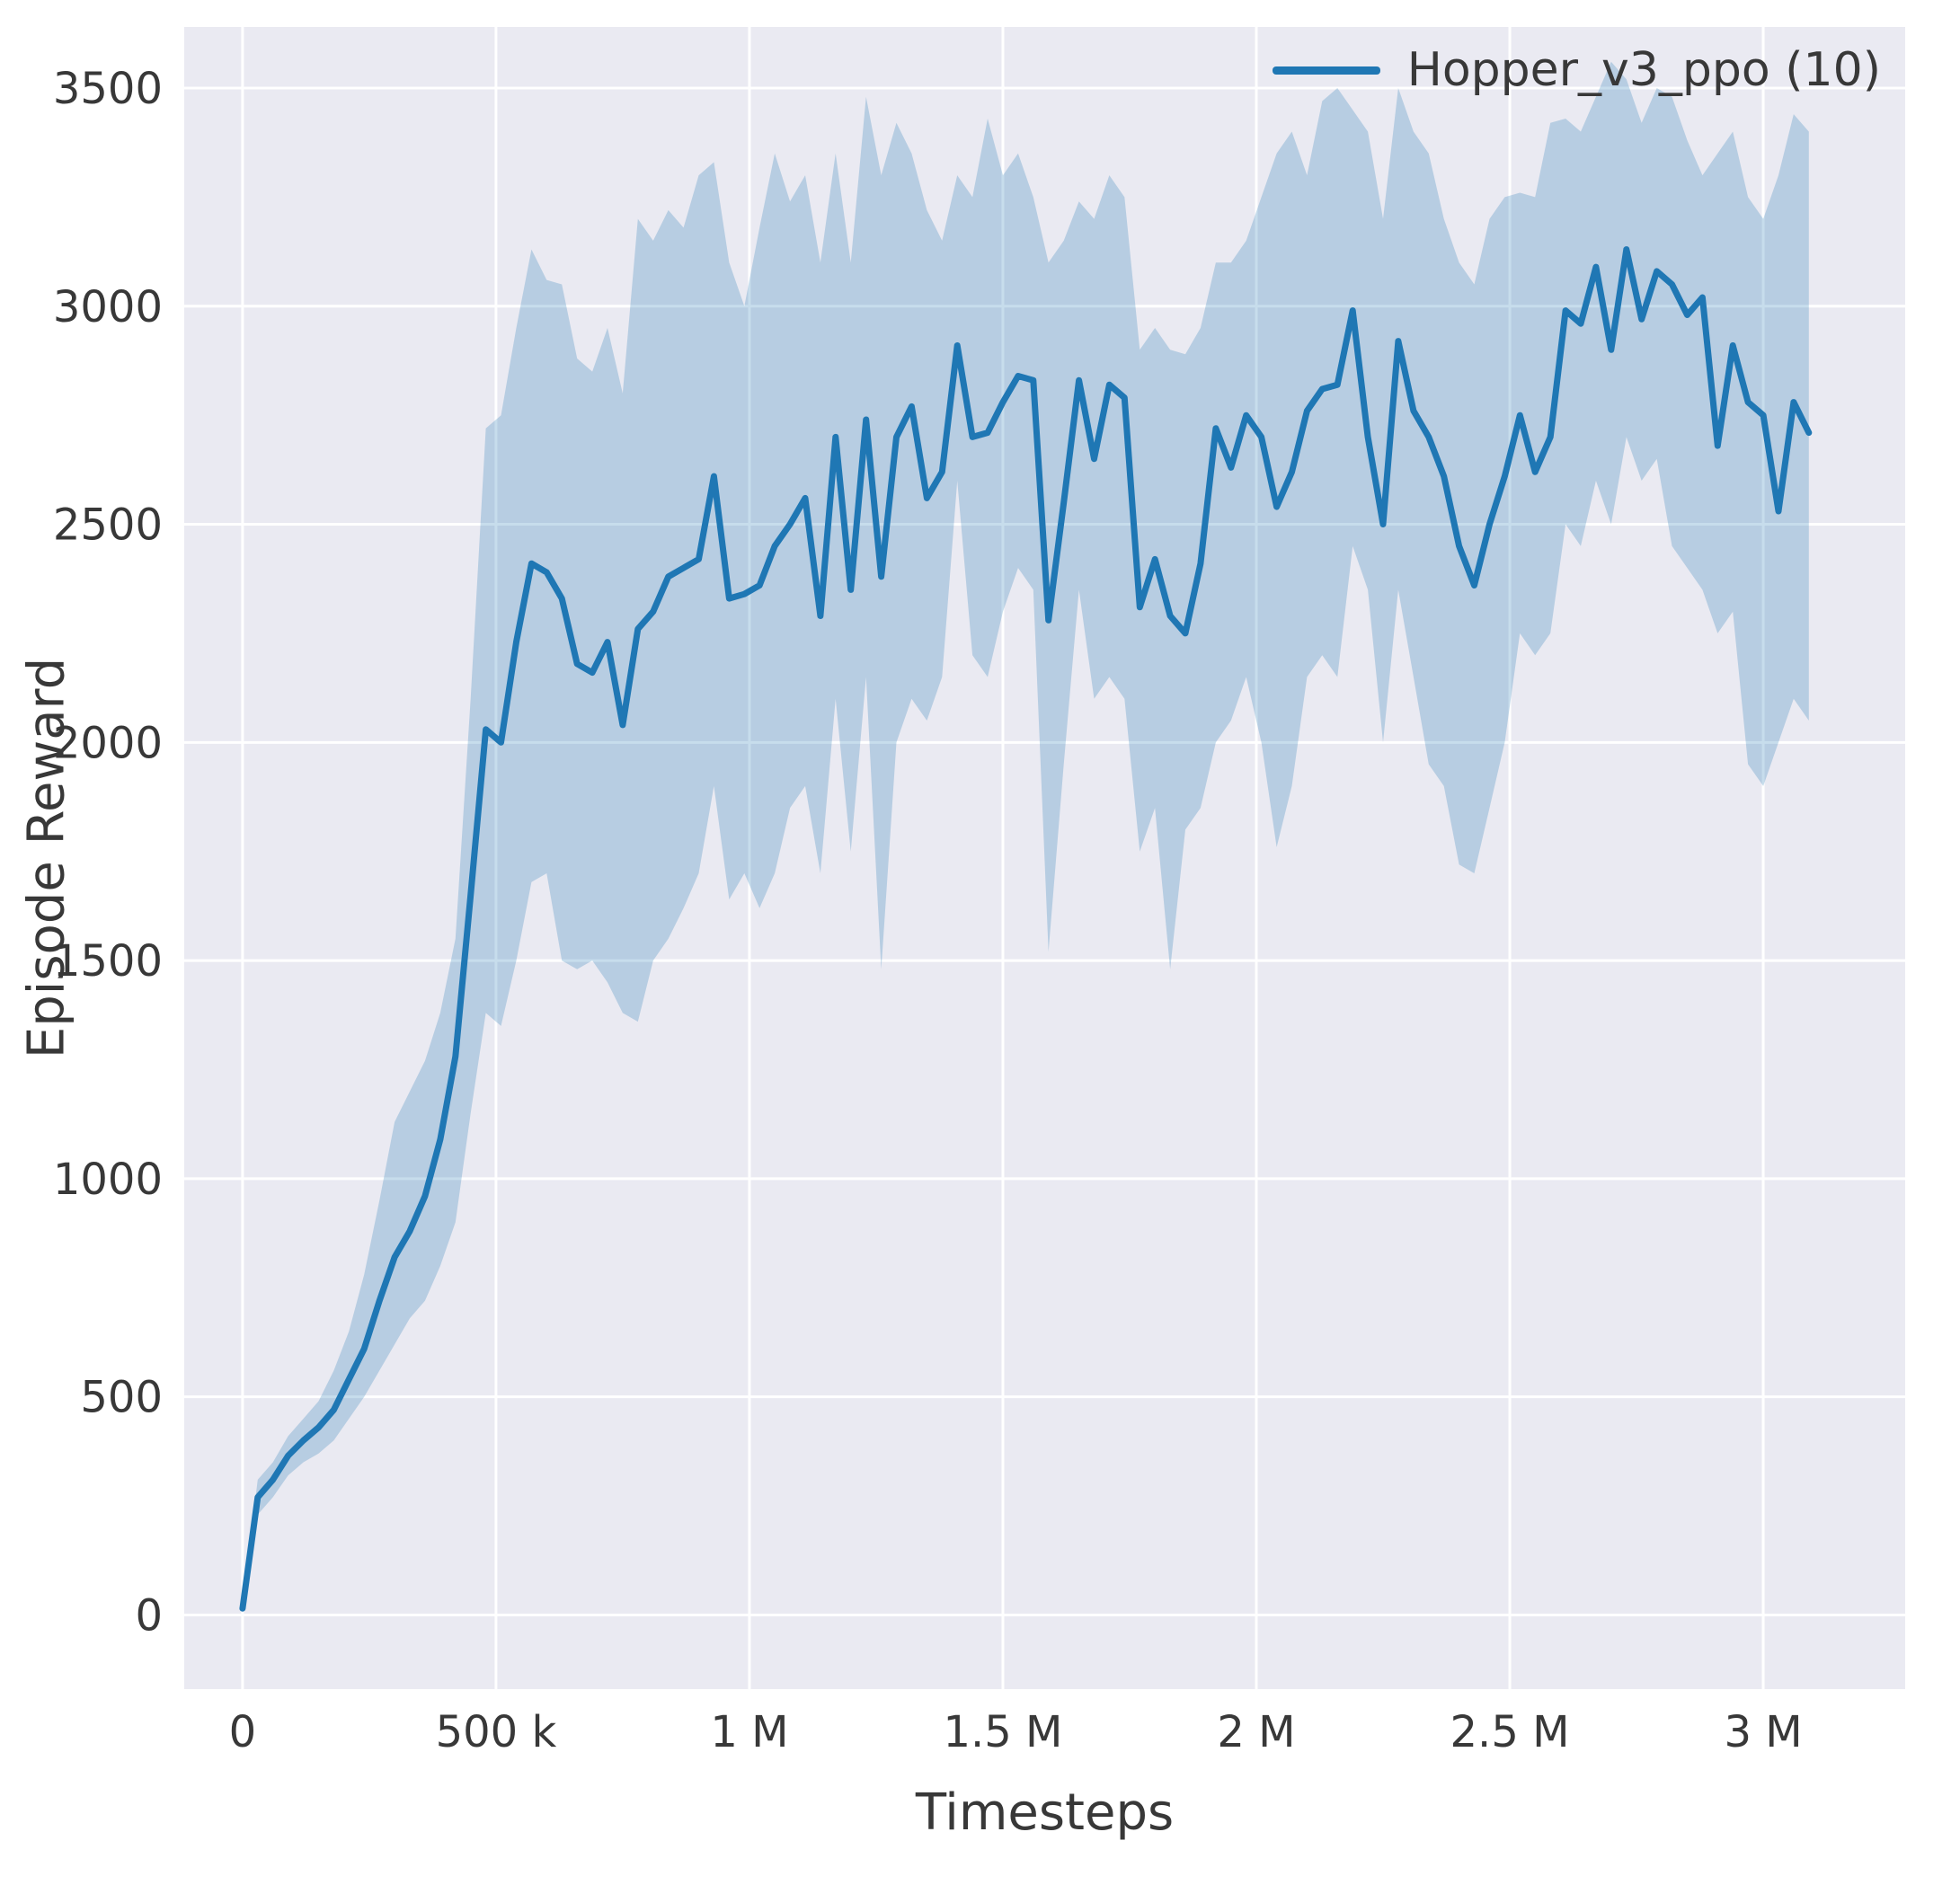  Describe the element at coordinates (108, 1180) in the screenshot. I see `y-tick-label: 1000` at that location.